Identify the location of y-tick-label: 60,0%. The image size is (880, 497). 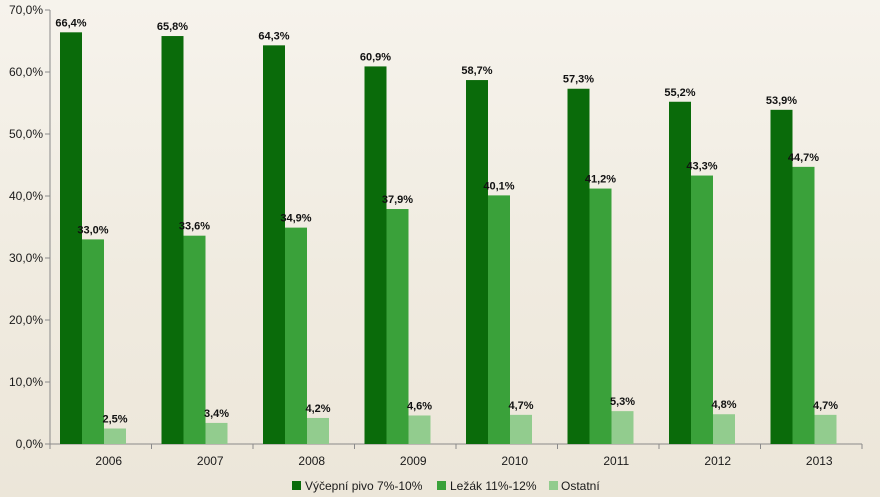
(26, 72).